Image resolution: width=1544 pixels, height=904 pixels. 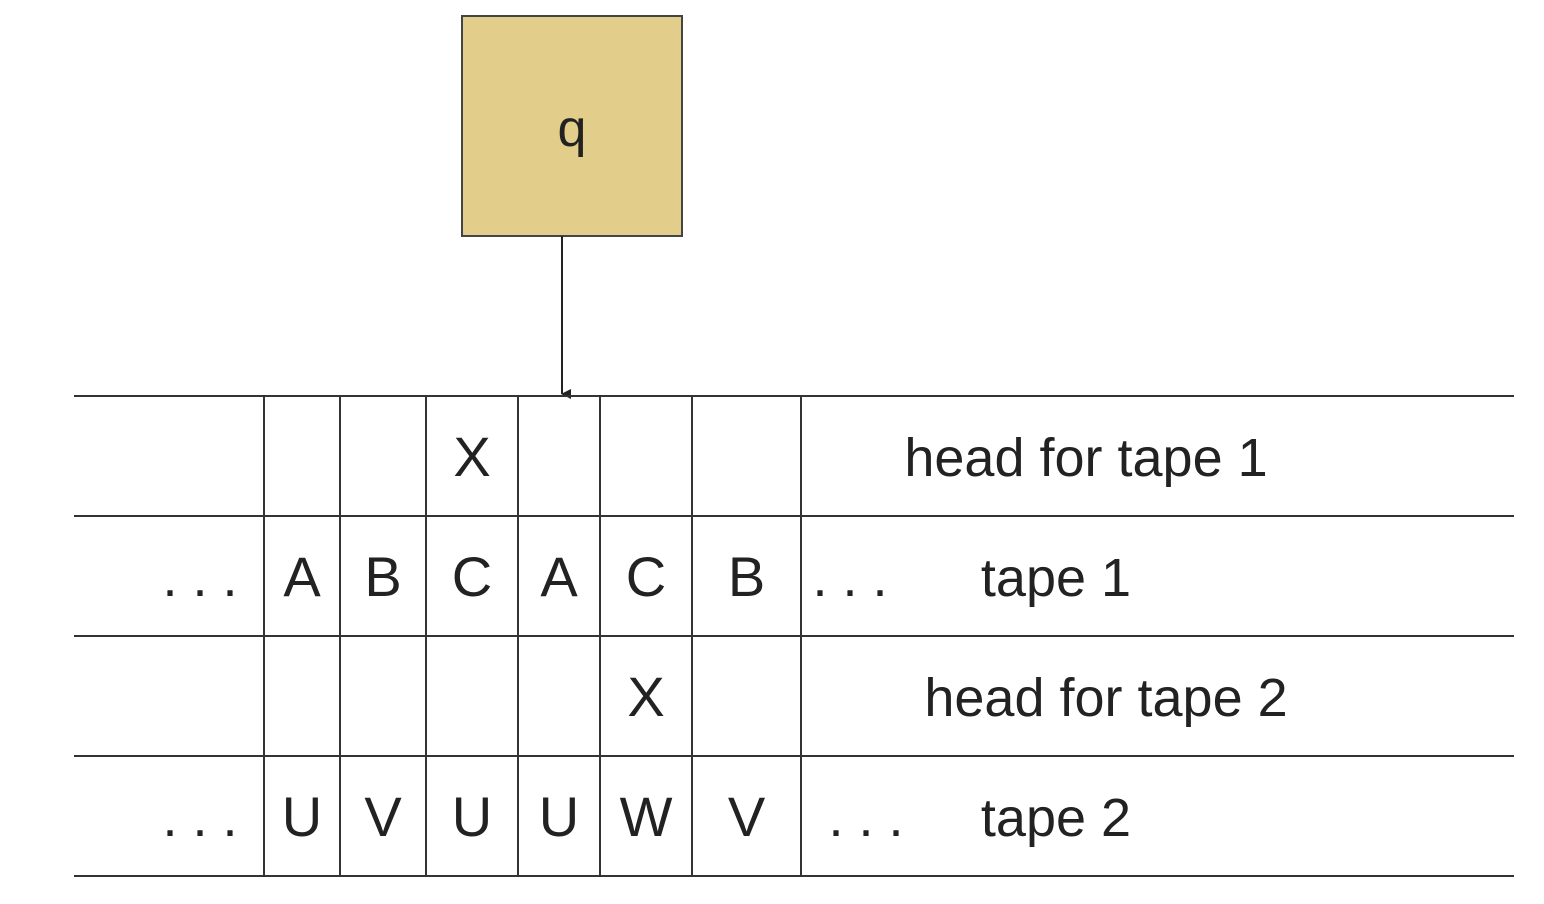 What do you see at coordinates (1105, 698) in the screenshot?
I see `row-label: head for tape 2` at bounding box center [1105, 698].